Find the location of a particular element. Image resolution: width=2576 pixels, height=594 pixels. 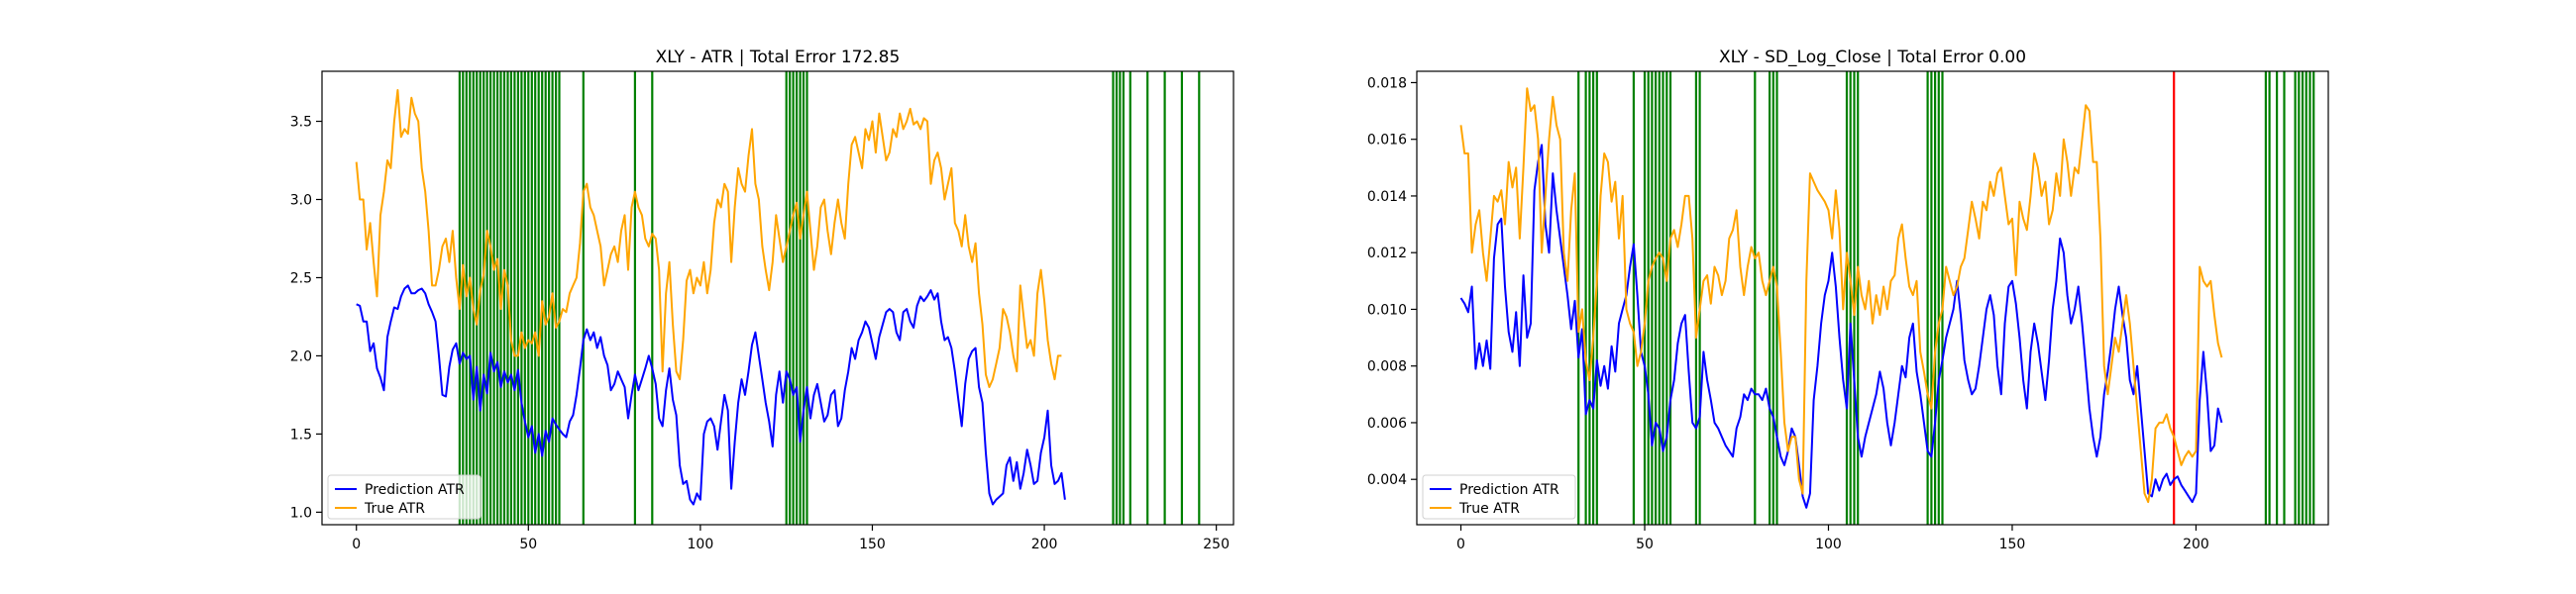

x-axis: 0 50 100 150 200 is located at coordinates (1832, 538).